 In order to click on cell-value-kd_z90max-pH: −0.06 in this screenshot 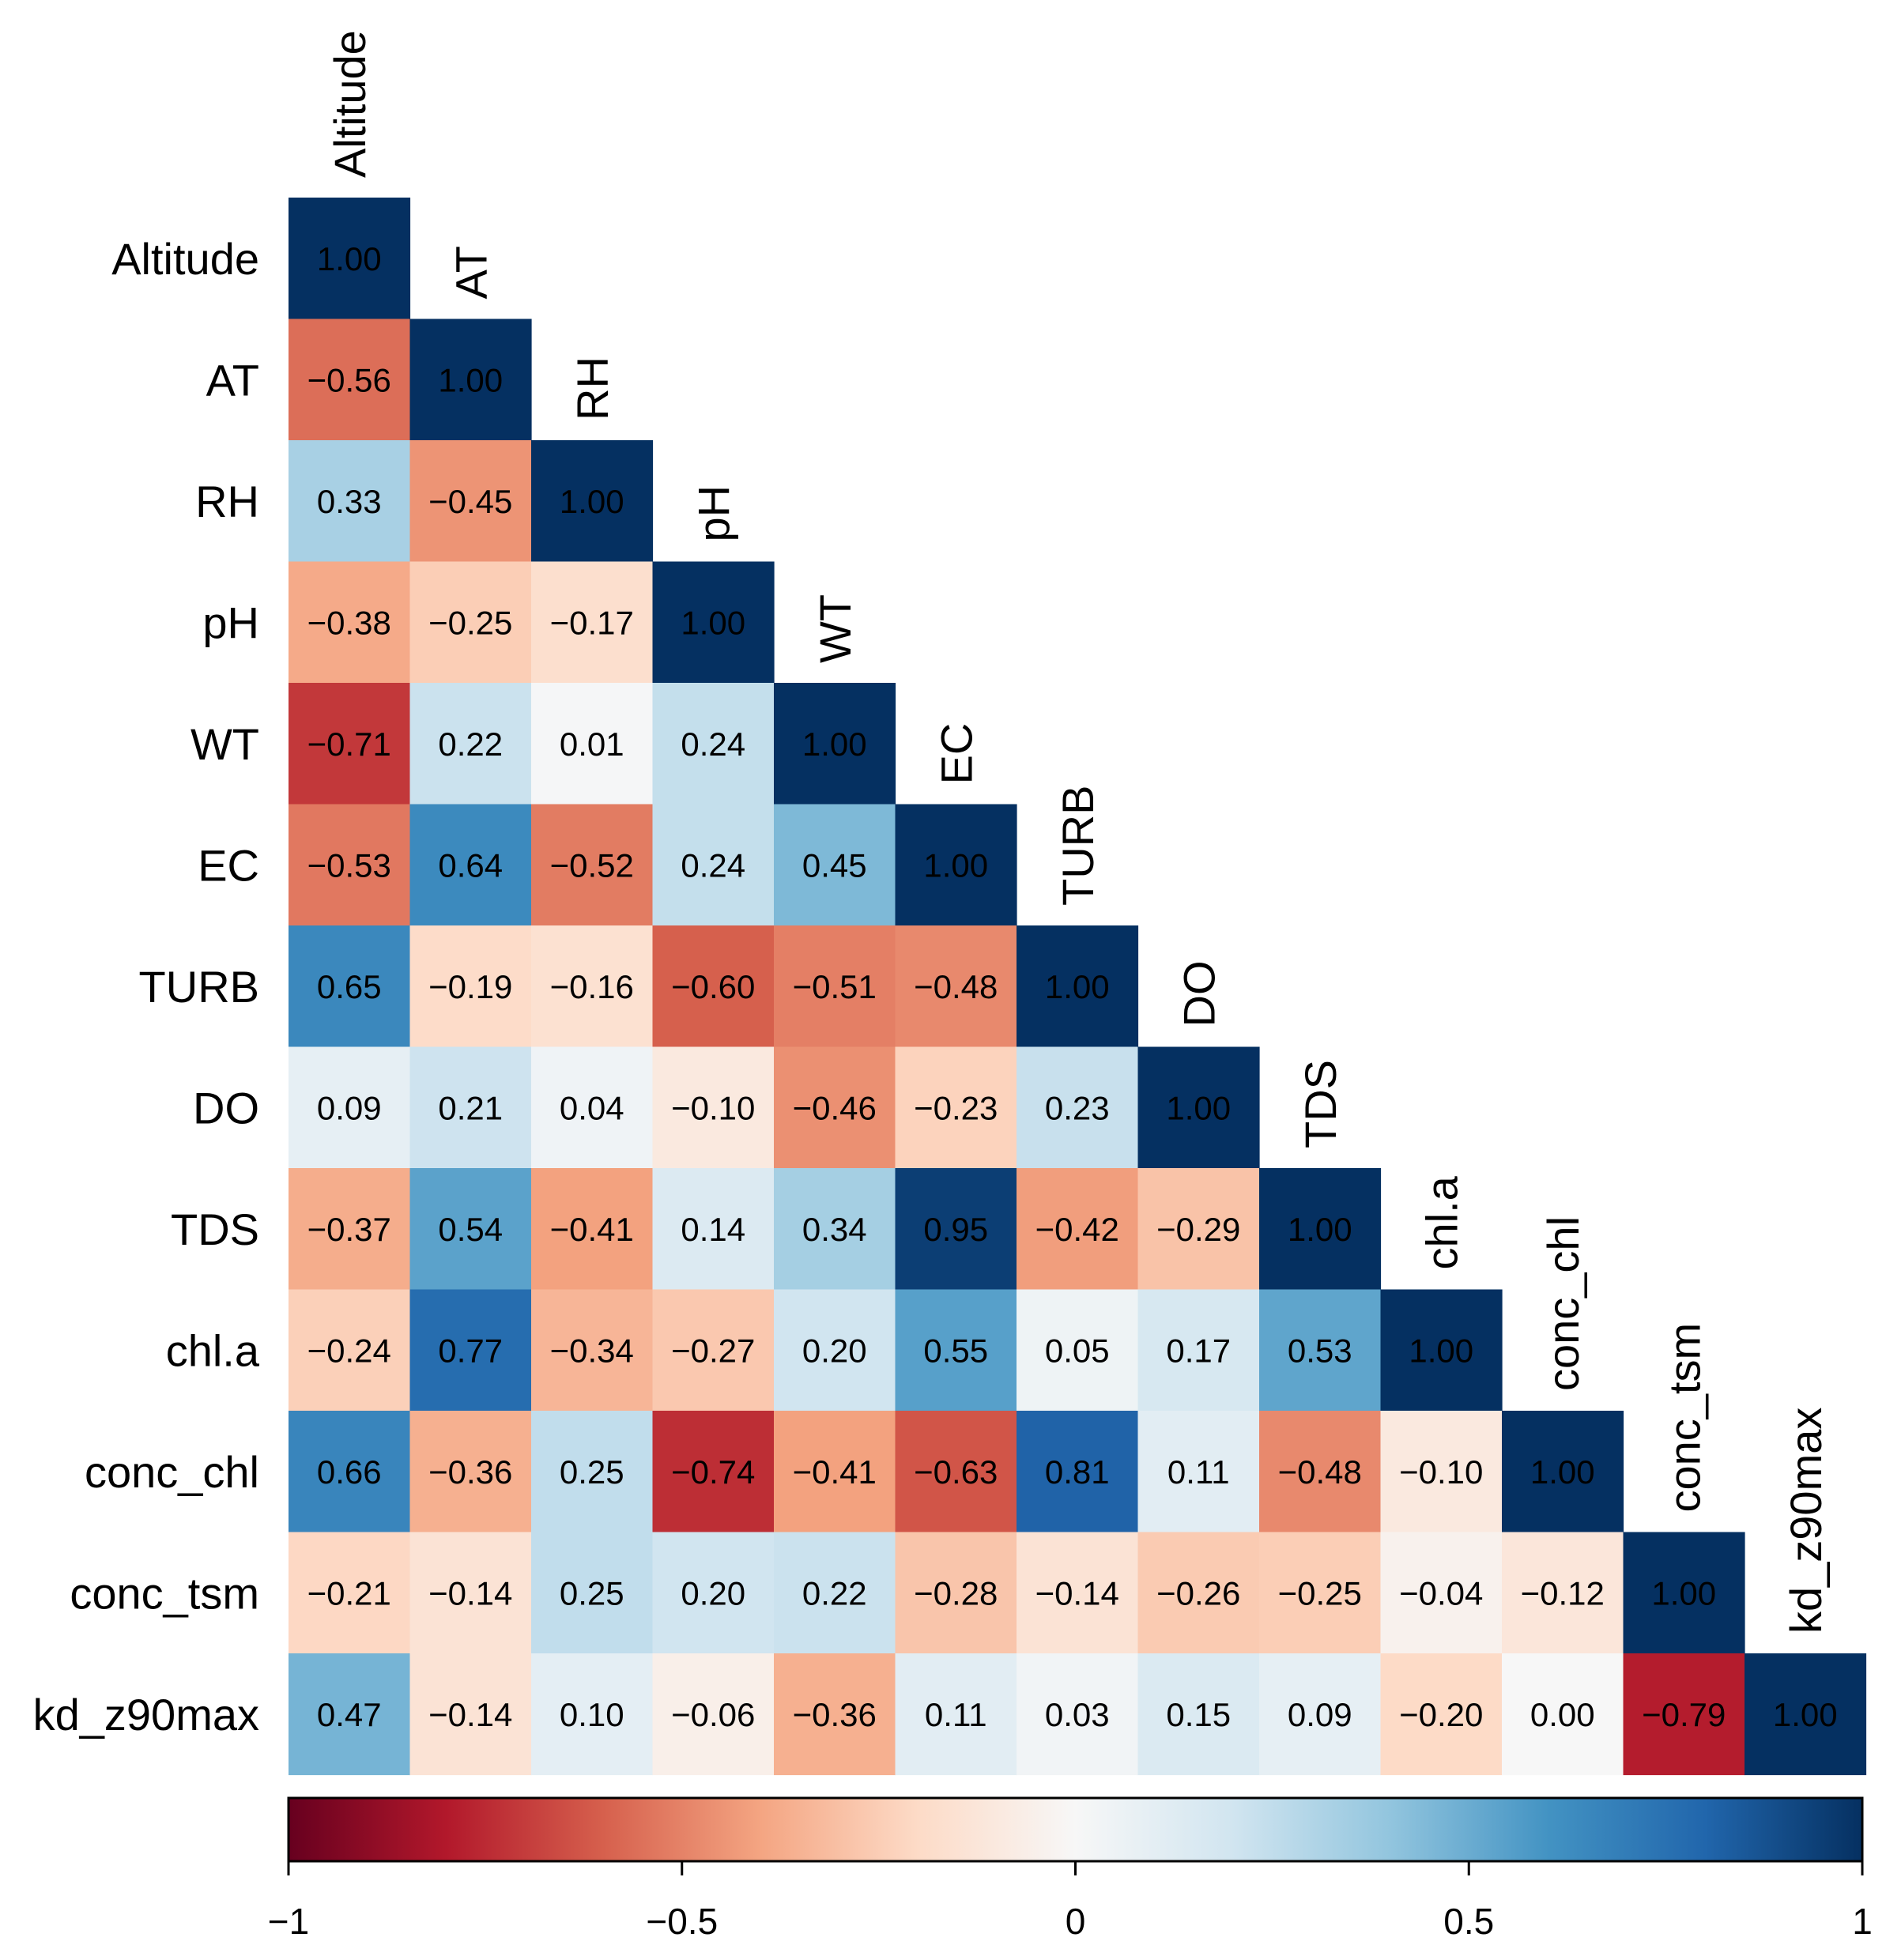, I will do `click(713, 1714)`.